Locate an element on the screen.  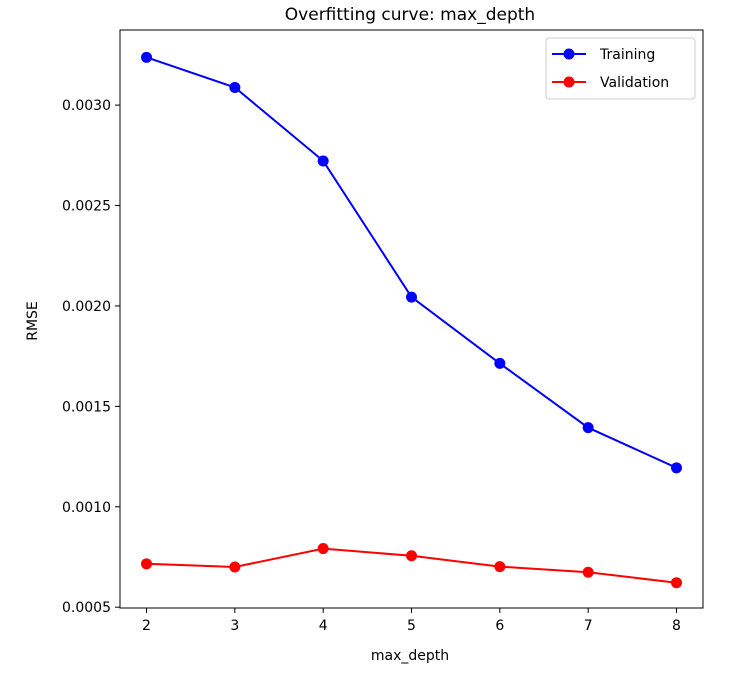
x-tick-label: 6 is located at coordinates (499, 626).